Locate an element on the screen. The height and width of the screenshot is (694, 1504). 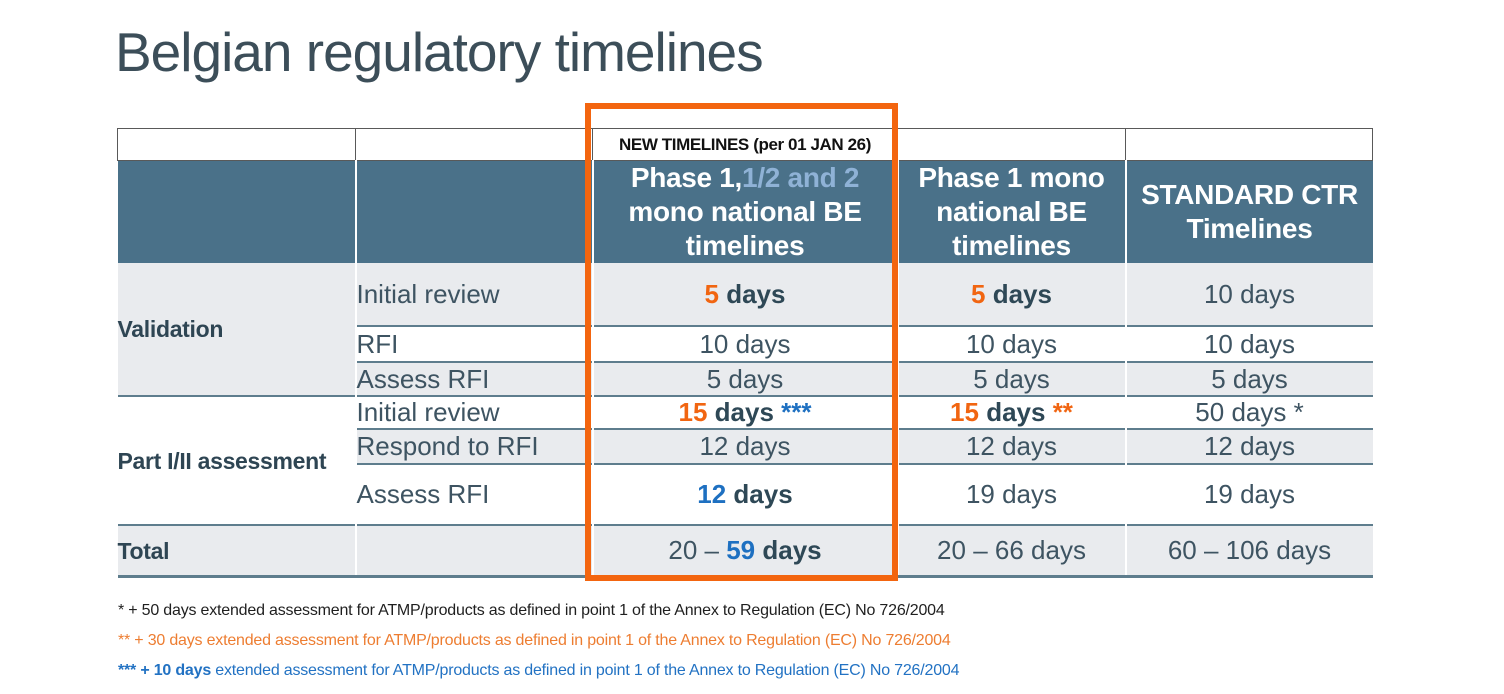
cell-new-timelines: 20 – 59 days is located at coordinates (744, 551).